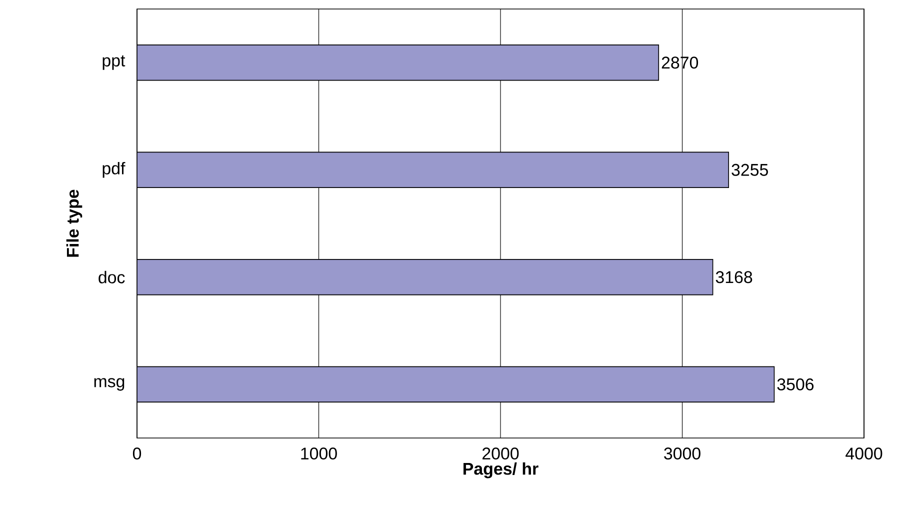  I want to click on x-tick-label: 2000, so click(500, 454).